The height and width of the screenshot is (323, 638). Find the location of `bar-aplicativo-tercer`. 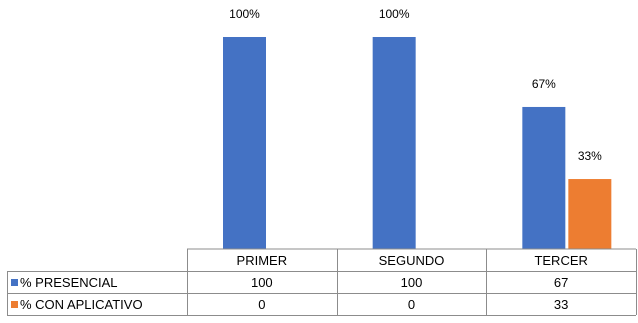

bar-aplicativo-tercer is located at coordinates (590, 214).